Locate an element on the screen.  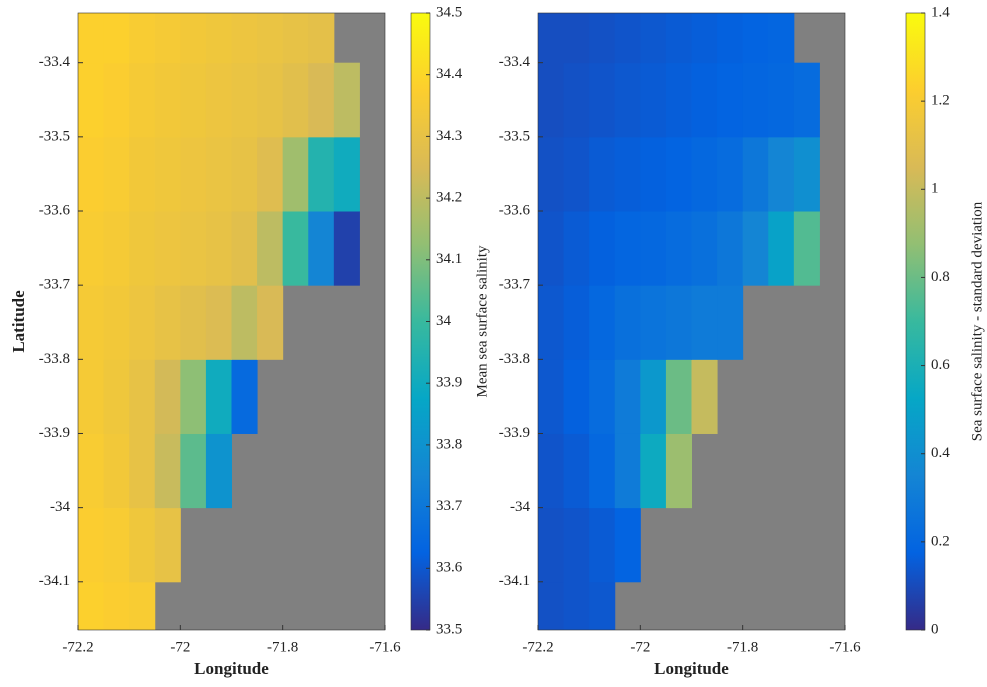
y-tick-label: -34.1 is located at coordinates (514, 581).